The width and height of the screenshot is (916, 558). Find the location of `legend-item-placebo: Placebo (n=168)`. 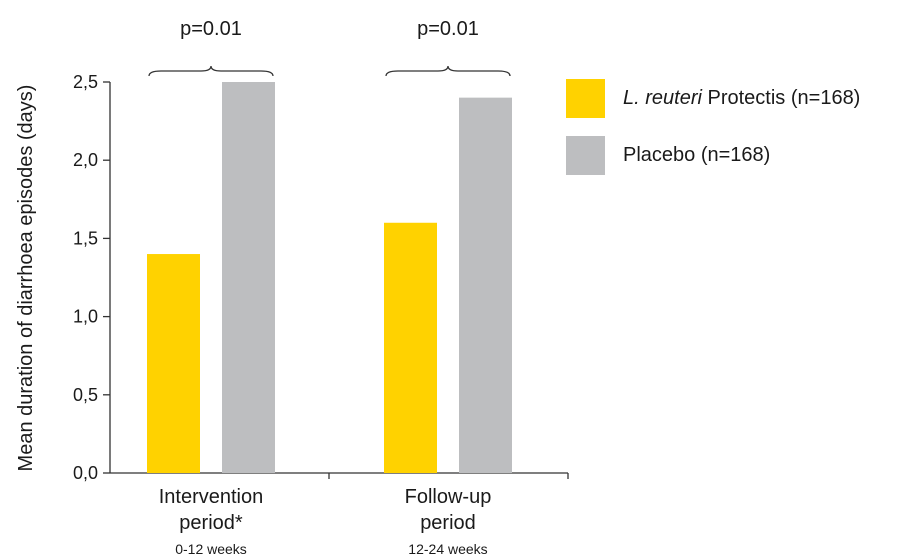

legend-item-placebo: Placebo (n=168) is located at coordinates (713, 155).